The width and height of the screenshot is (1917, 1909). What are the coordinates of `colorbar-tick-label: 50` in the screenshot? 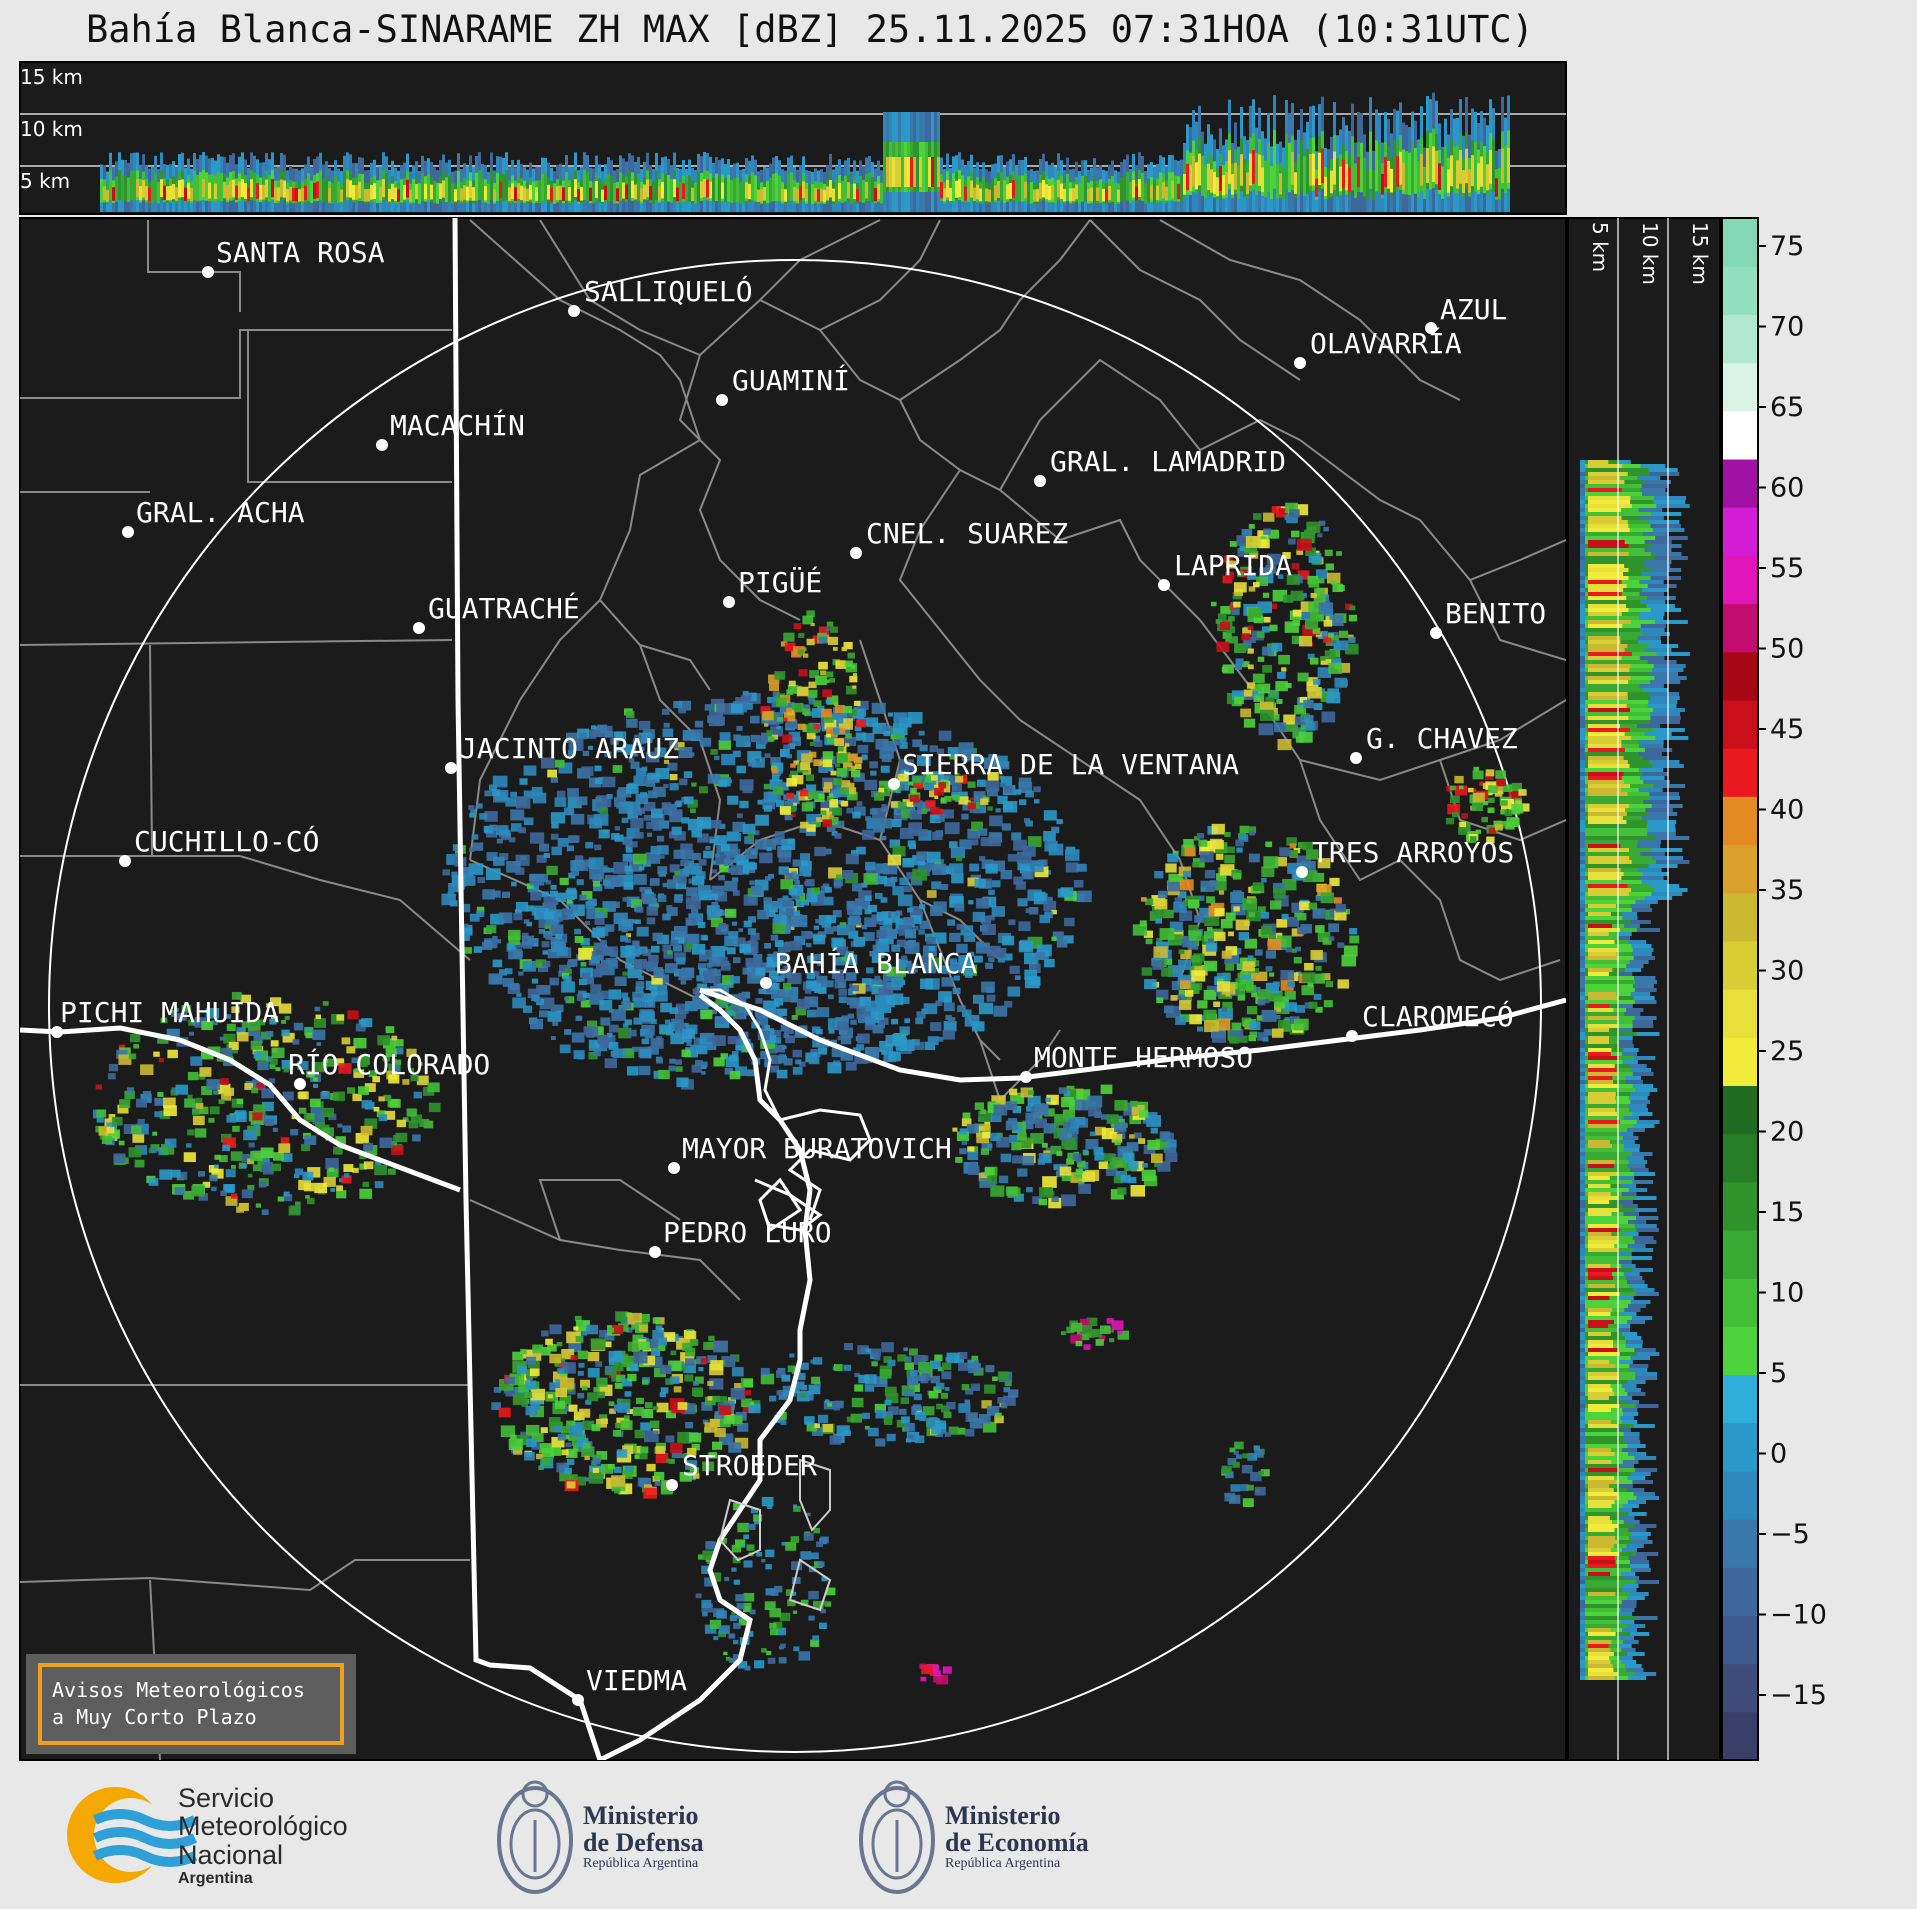 It's located at (1787, 649).